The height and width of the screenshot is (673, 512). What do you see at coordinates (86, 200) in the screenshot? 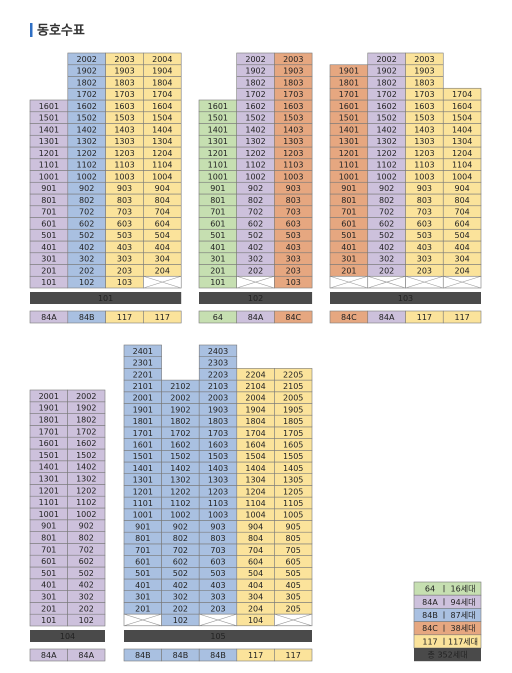
I see `unit-number: 802` at bounding box center [86, 200].